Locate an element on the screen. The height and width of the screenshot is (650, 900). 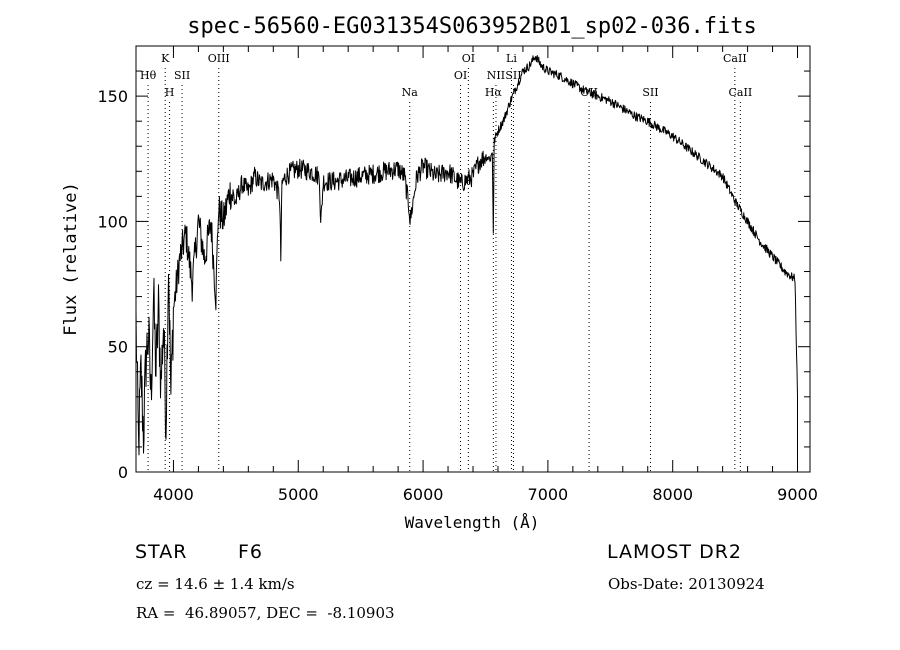
y-tick-label: 50 is located at coordinates (118, 347).